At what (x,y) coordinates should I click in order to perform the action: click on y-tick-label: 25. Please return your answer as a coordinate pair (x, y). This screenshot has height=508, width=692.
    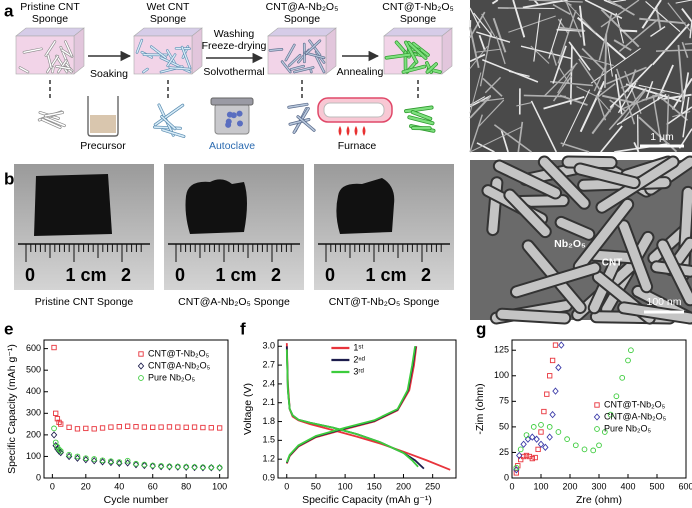
    Looking at the image, I should click on (504, 452).